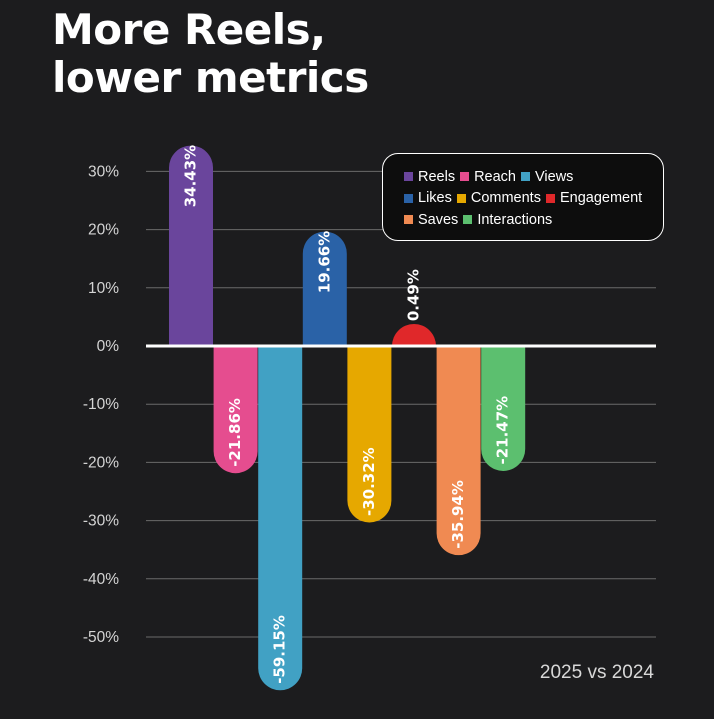 The width and height of the screenshot is (714, 719). Describe the element at coordinates (101, 637) in the screenshot. I see `y-tick-label: -50%` at that location.